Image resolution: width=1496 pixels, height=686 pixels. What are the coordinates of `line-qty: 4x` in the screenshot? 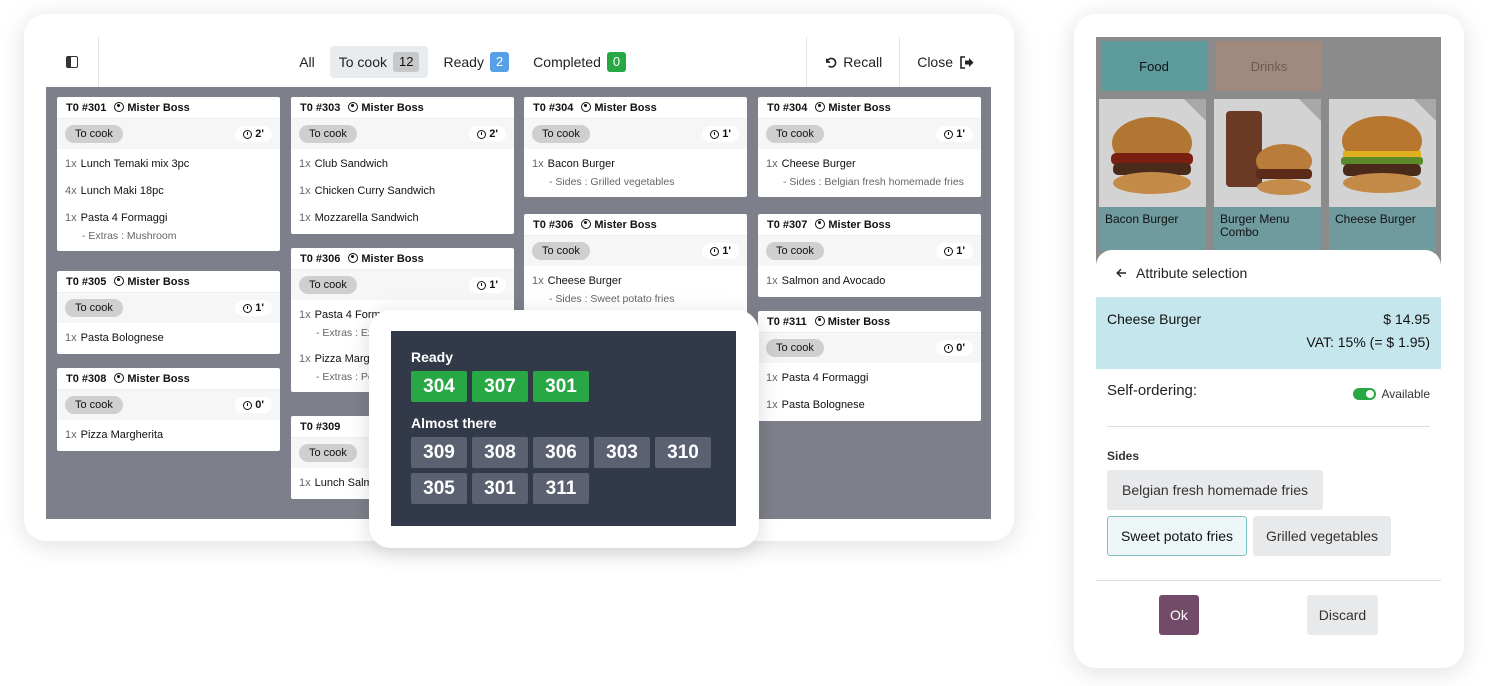 It's located at (71, 191).